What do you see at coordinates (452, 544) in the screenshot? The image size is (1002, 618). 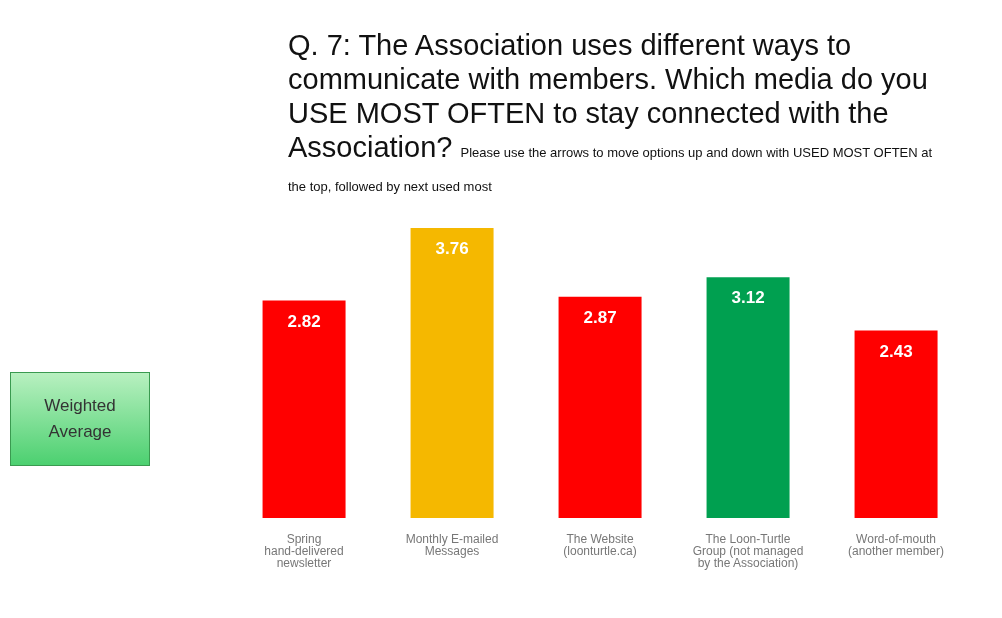 I see `x-tick-label: Monthly E-mailed Messages` at bounding box center [452, 544].